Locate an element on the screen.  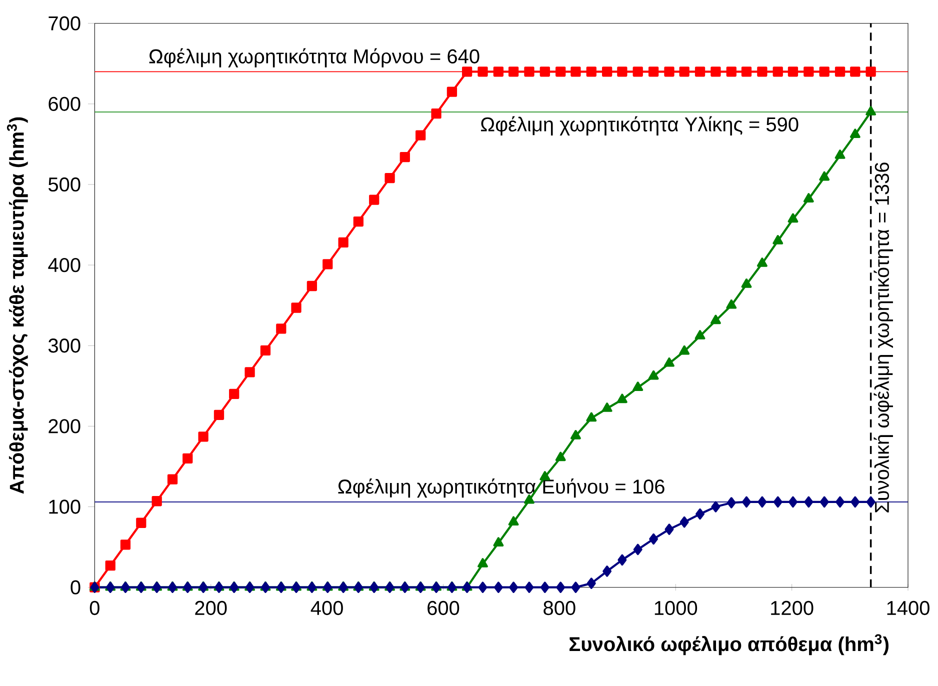
ref-line-label: Ωφέλιμη χωρητικότητα Ευήνου = 106 is located at coordinates (501, 488).